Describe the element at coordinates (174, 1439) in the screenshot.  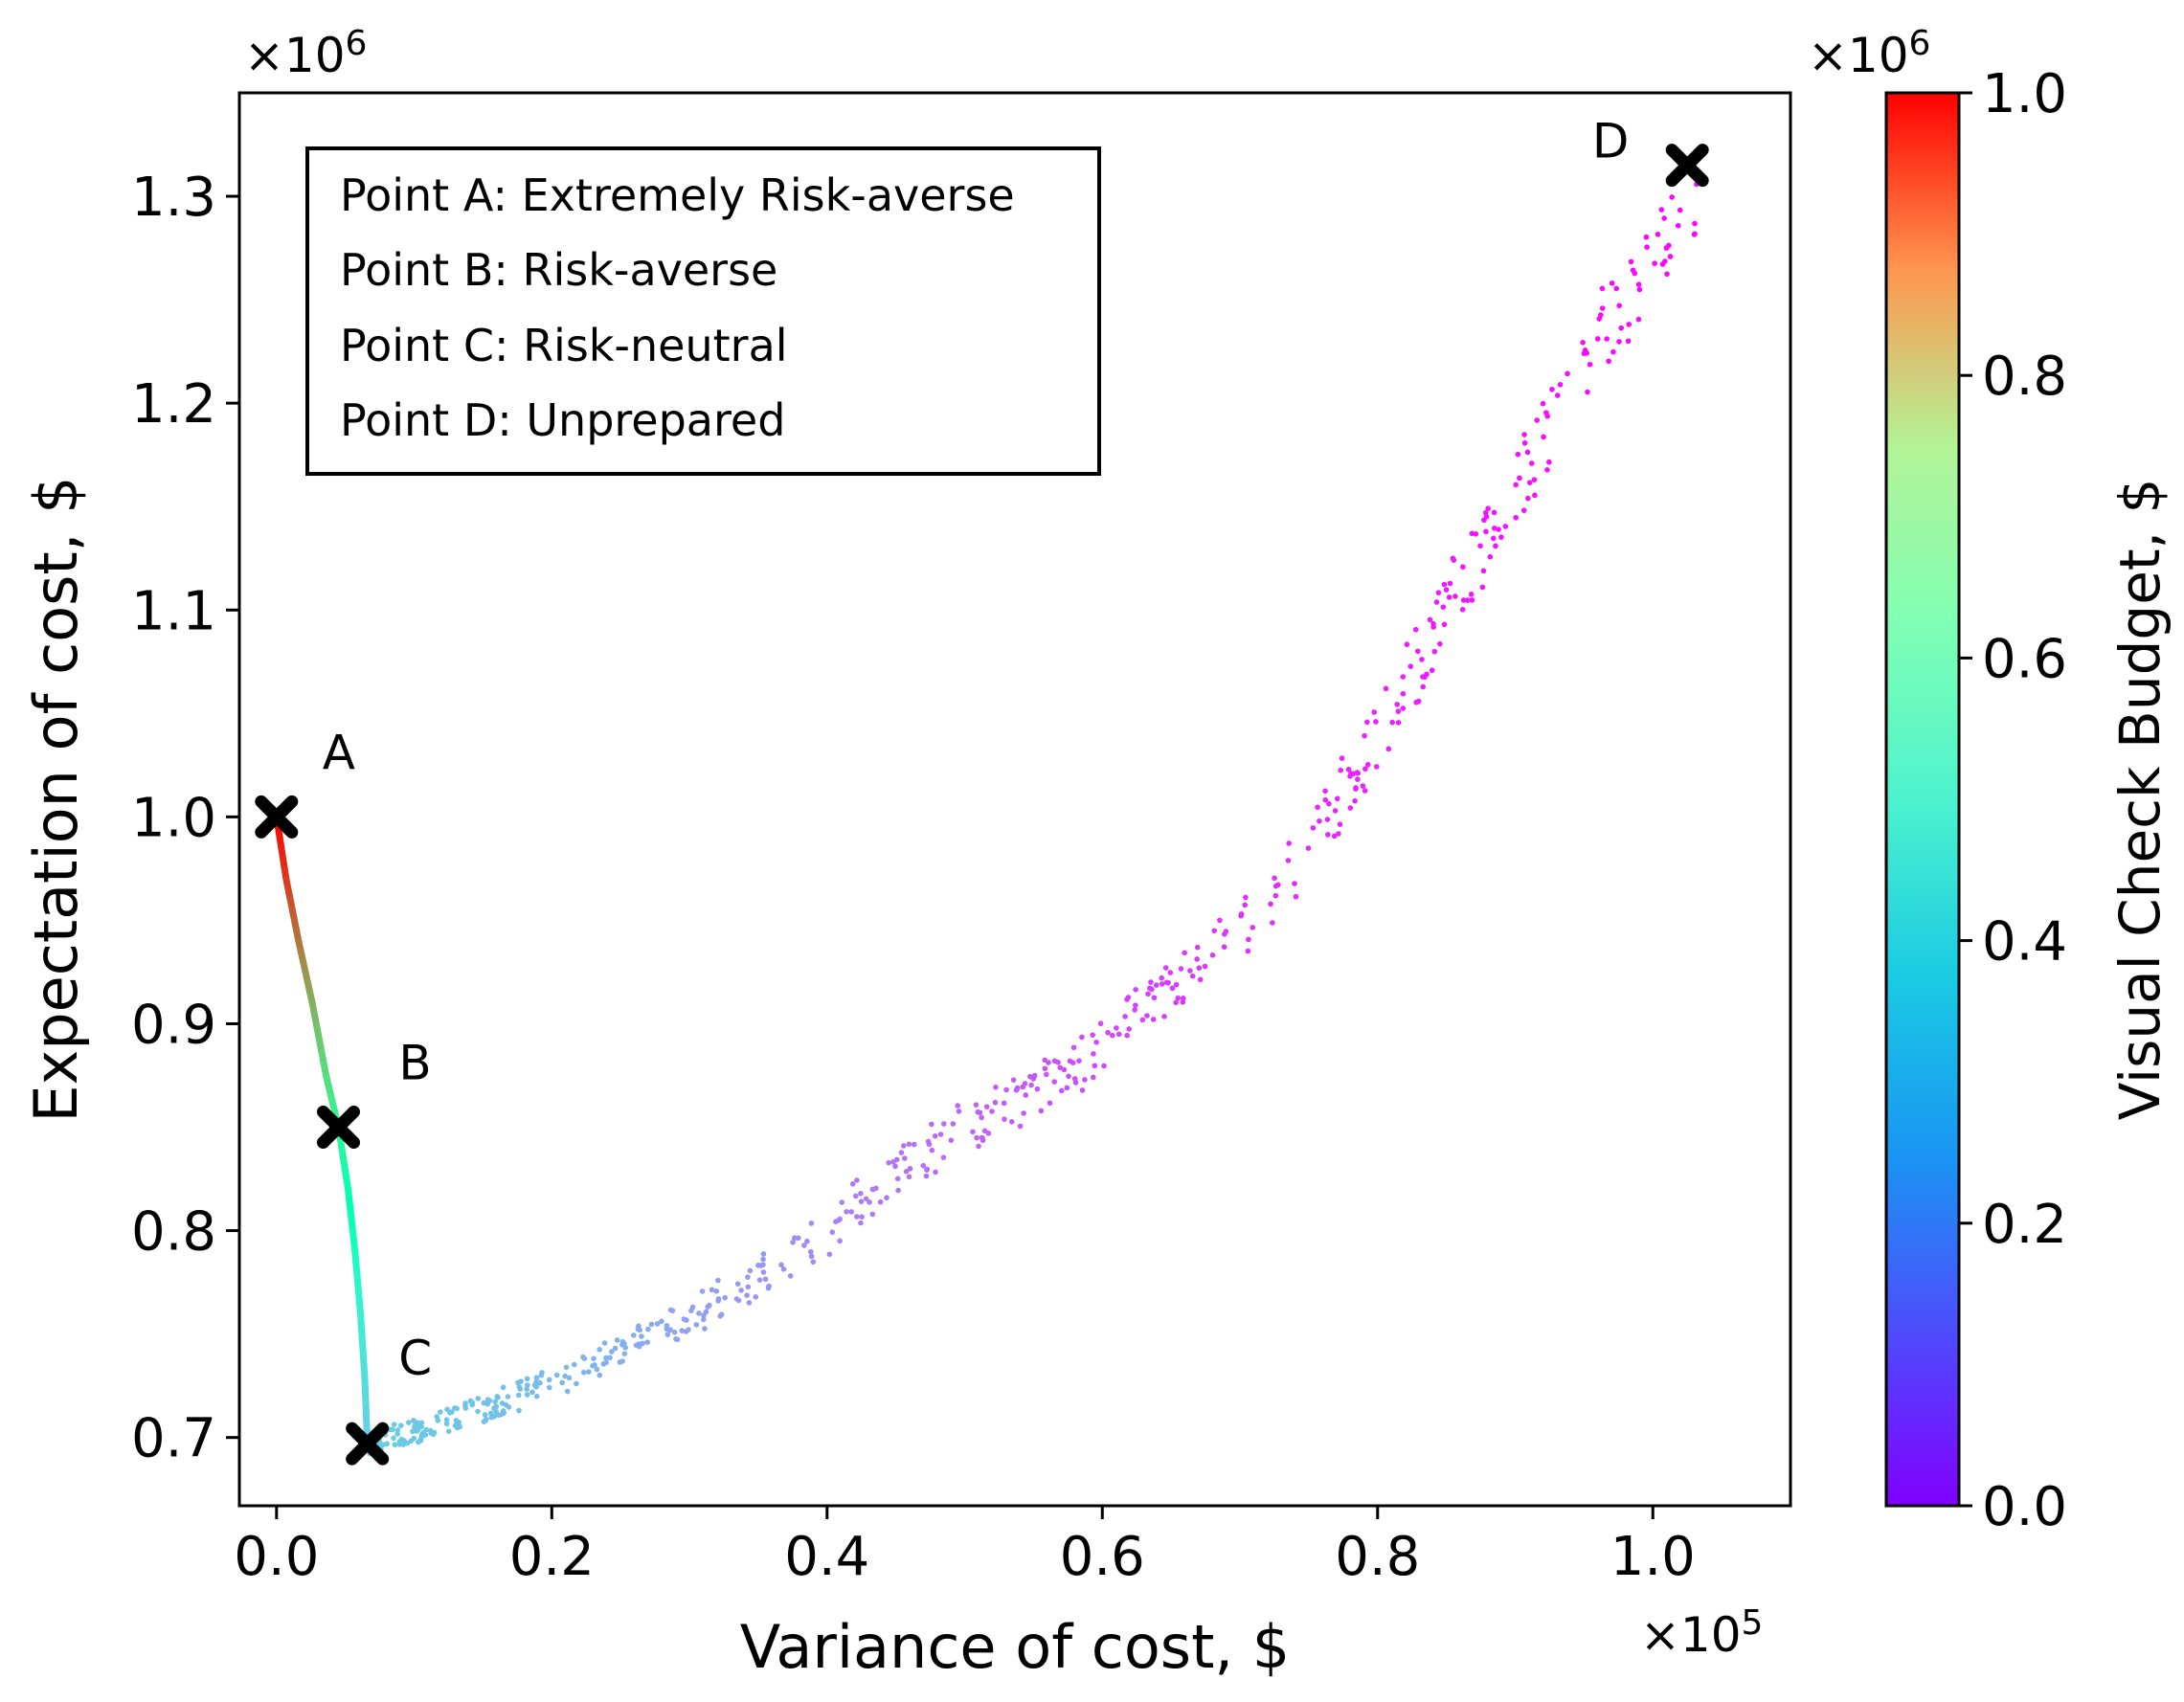
I see `y-tick-label: 0.7` at that location.